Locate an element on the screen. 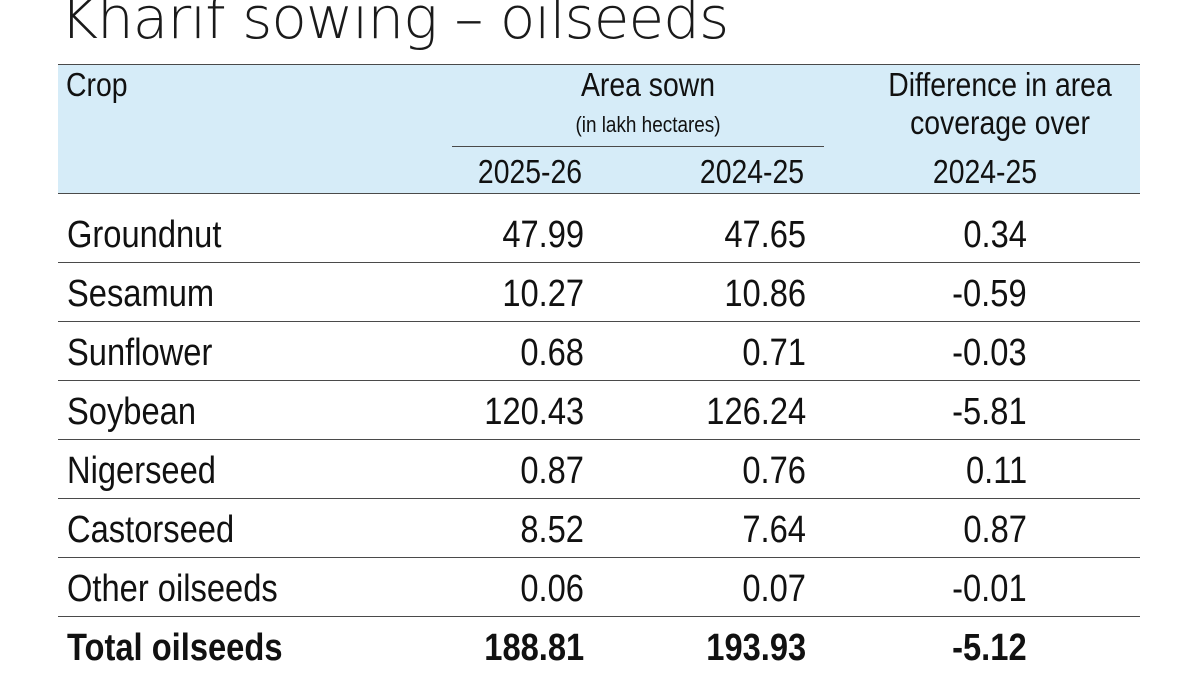 This screenshot has height=676, width=1200. crop-name: Nigerseed is located at coordinates (141, 471).